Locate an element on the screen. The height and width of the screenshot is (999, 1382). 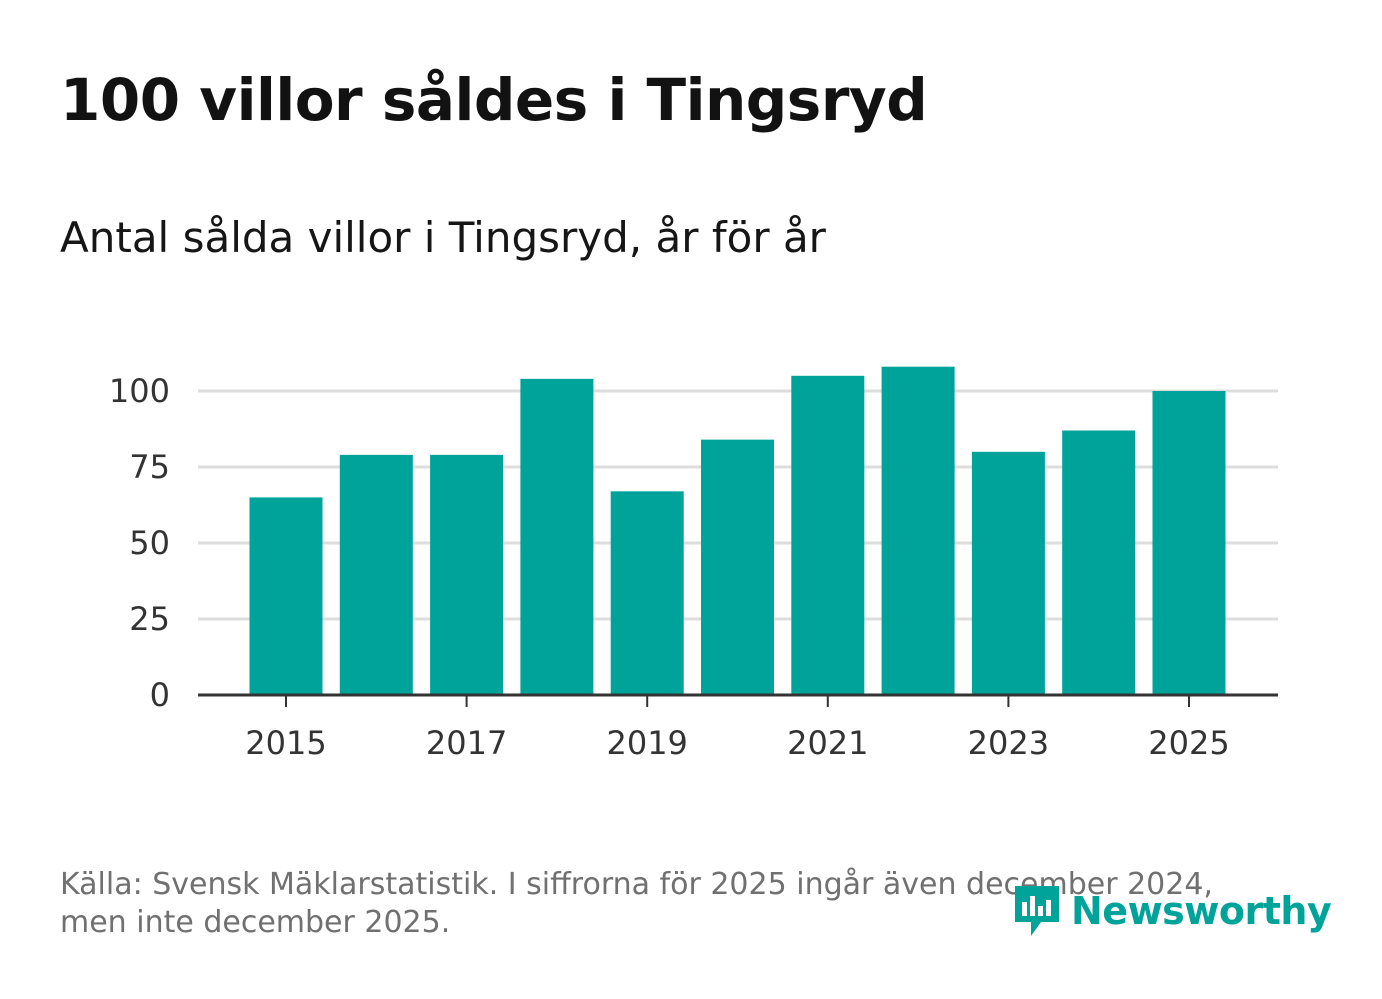
bar-2024 is located at coordinates (1099, 562).